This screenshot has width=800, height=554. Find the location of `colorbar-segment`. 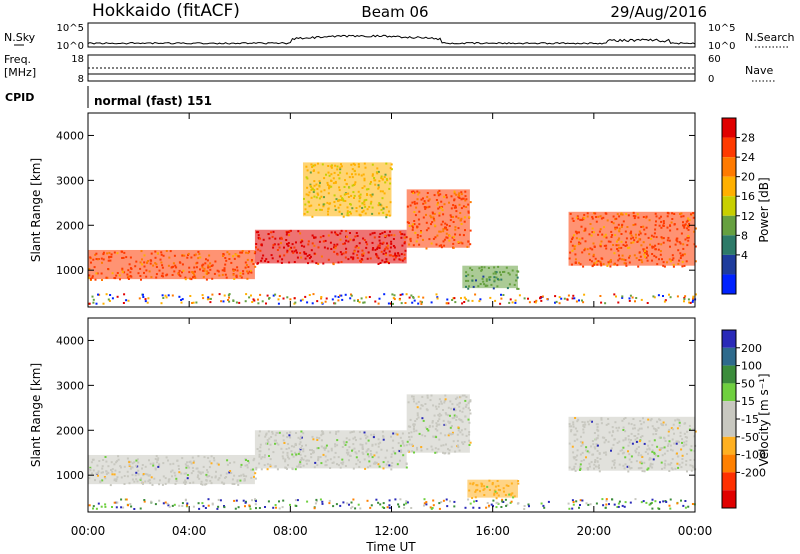

colorbar-segment is located at coordinates (729, 128).